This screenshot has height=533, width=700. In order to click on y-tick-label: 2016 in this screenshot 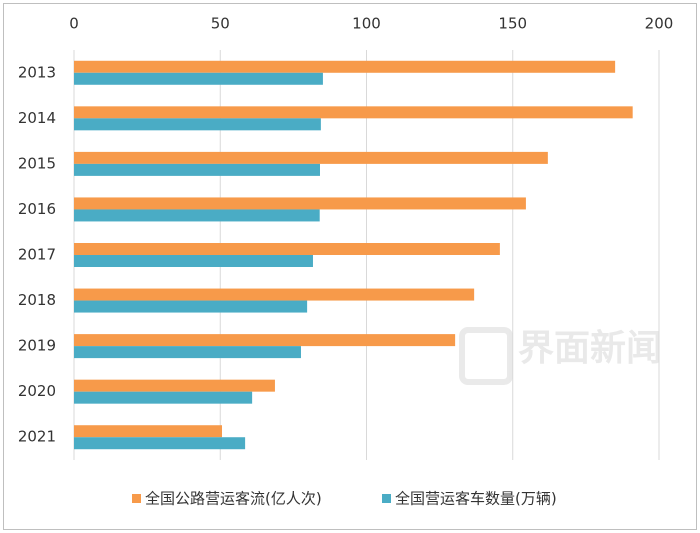, I will do `click(37, 209)`.